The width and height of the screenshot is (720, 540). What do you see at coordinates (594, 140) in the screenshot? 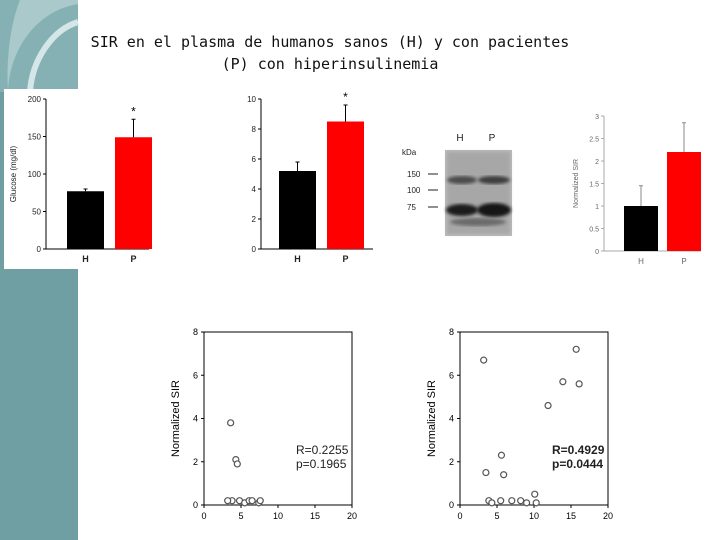
I see `y-tick-label: 2.5` at bounding box center [594, 140].